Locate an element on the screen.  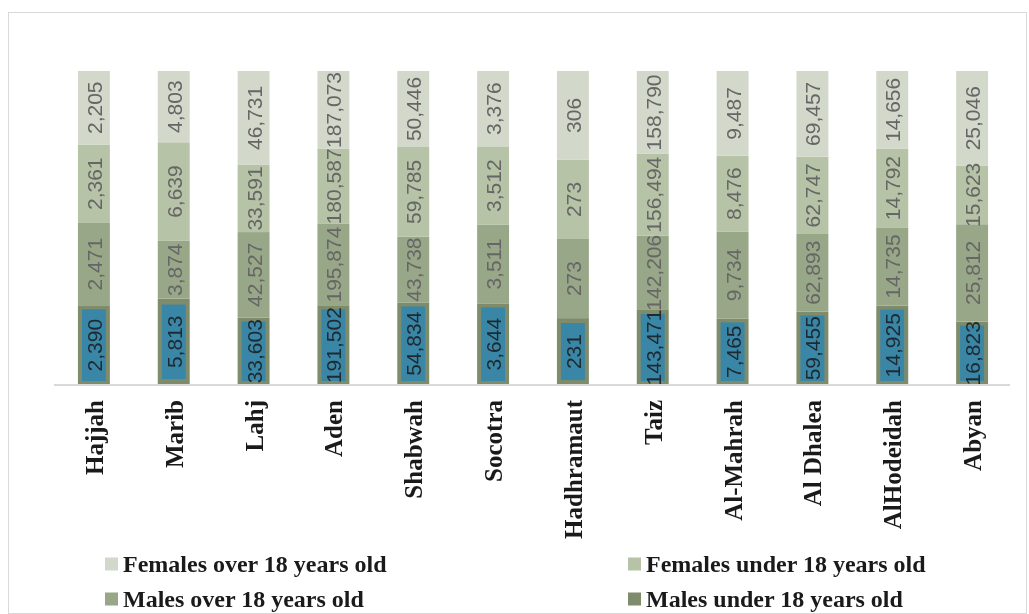
x-tick-label: Abyan is located at coordinates (972, 435).